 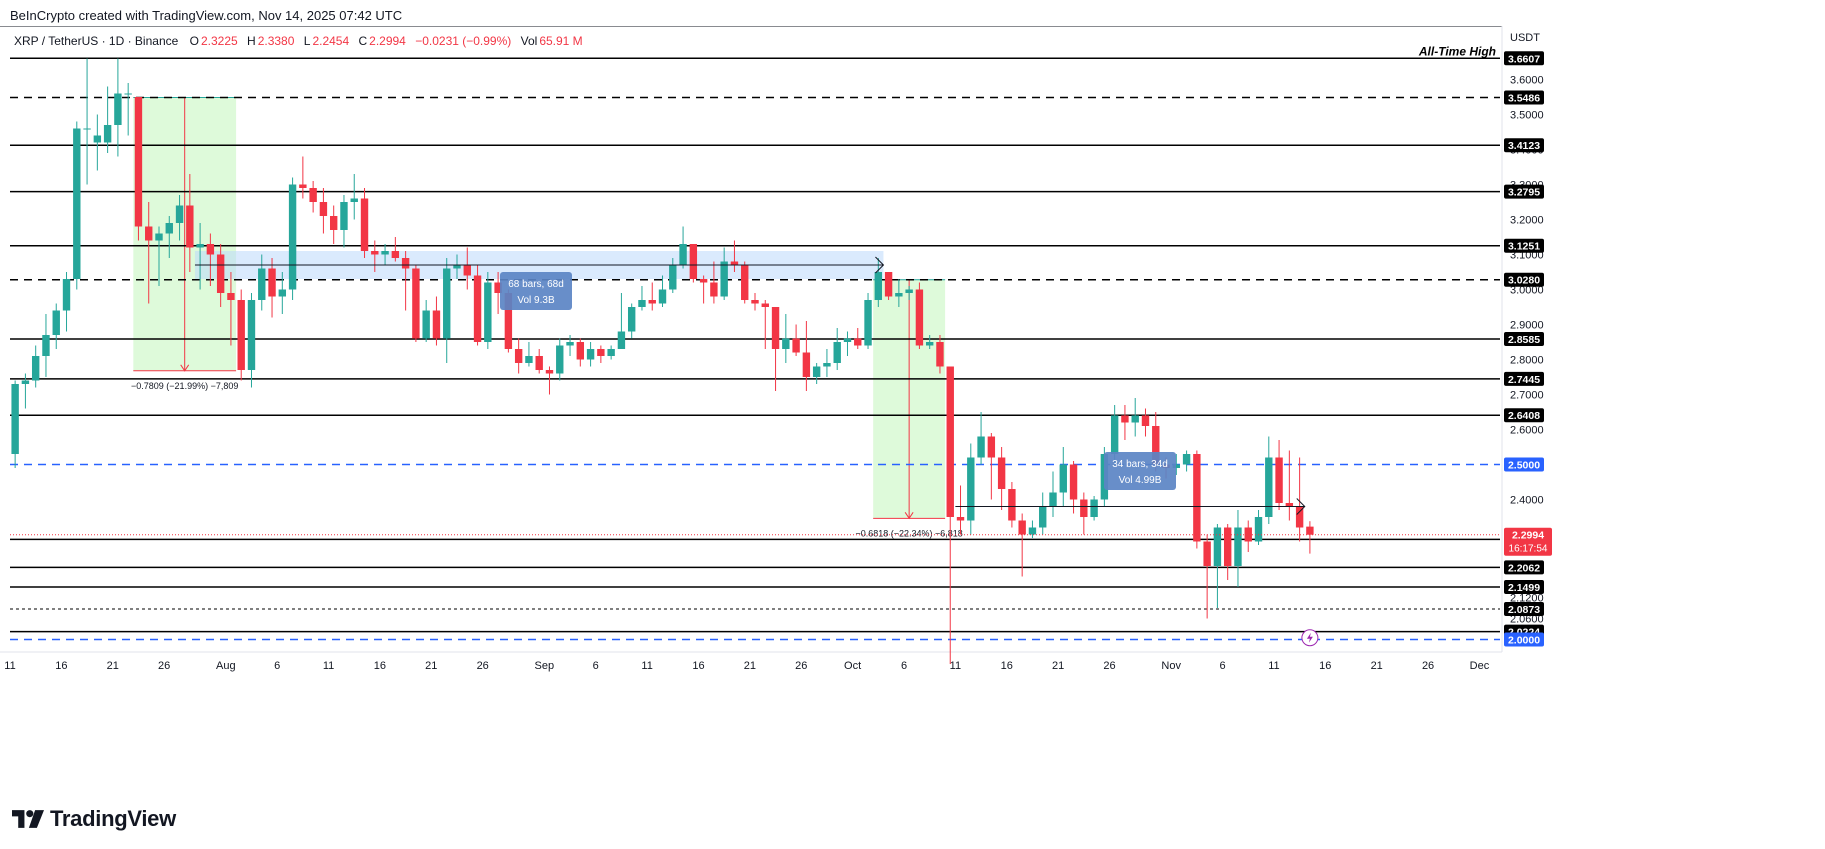 I want to click on close-value: 2.2994, so click(x=387, y=41).